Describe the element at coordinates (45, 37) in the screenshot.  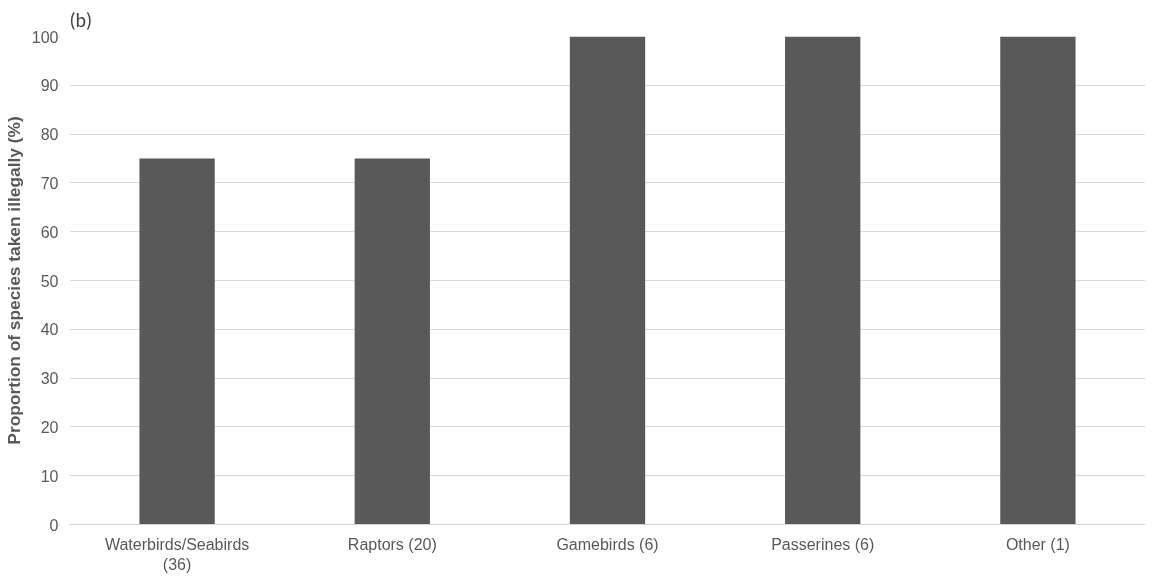
I see `y-tick-label: 100` at that location.